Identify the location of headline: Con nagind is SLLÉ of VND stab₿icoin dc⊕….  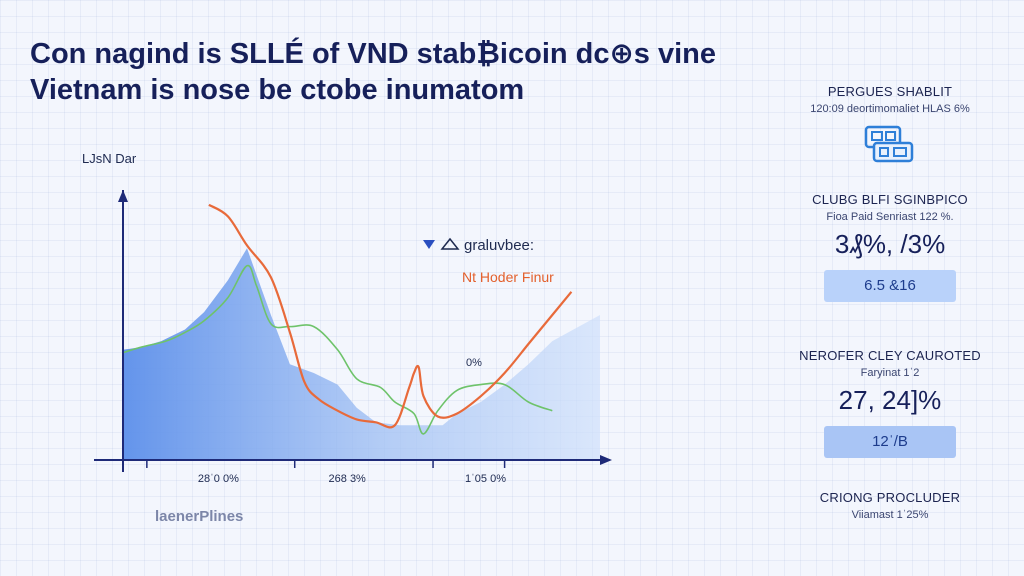
(380, 72).